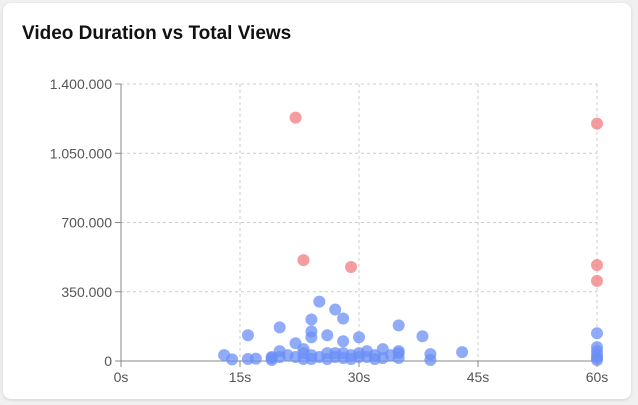 The image size is (638, 405). I want to click on y-tick-label: 1.400.000, so click(81, 84).